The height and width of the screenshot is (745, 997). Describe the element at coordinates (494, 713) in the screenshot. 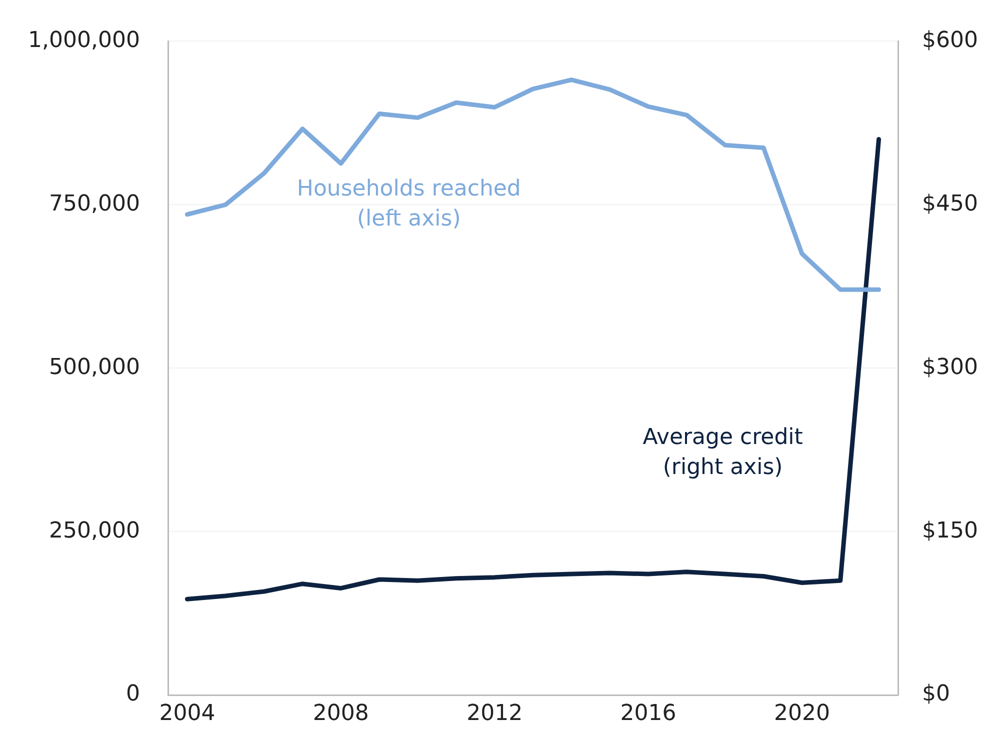

I see `x-tick-label: 2012` at that location.